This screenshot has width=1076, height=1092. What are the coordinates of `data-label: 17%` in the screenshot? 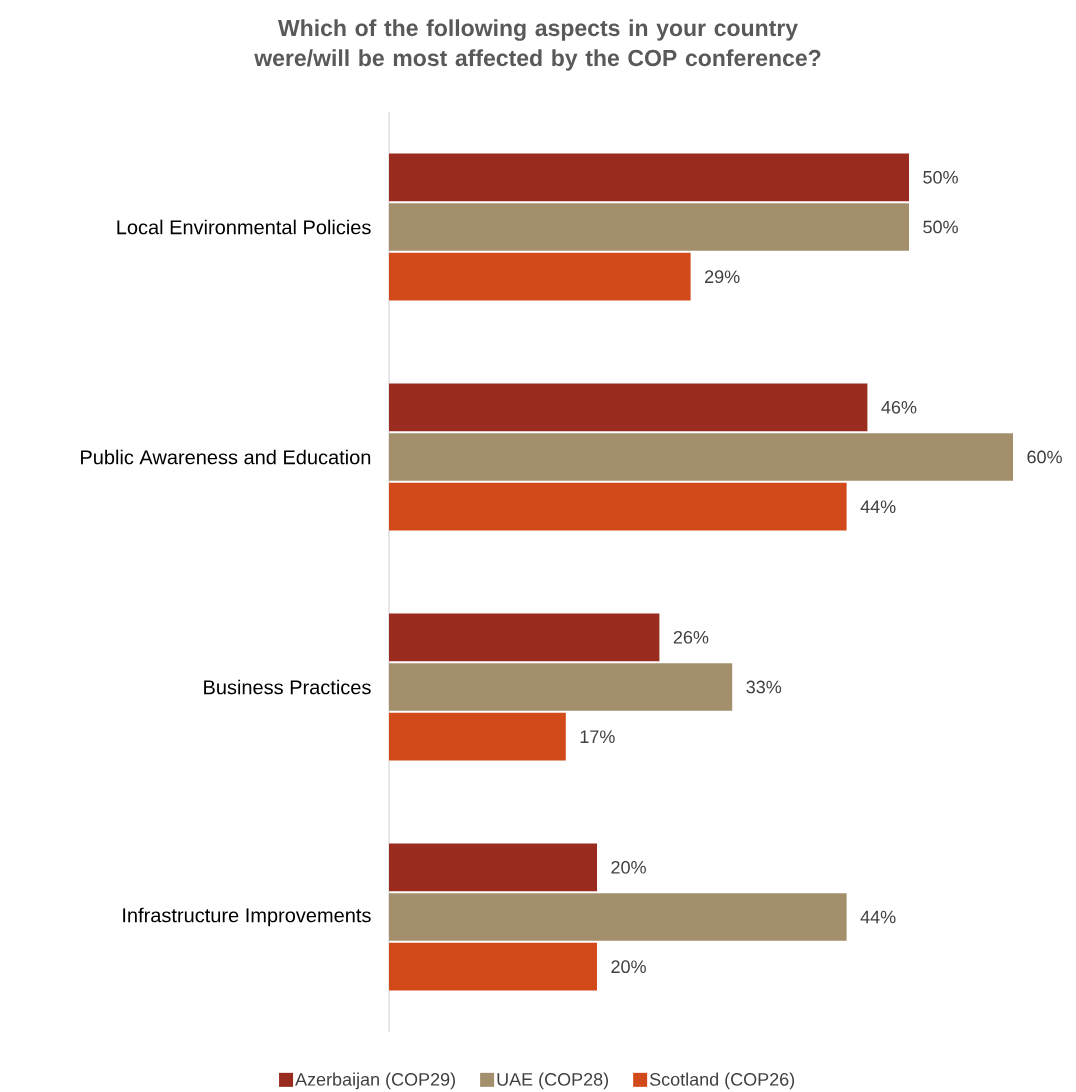 It's located at (597, 736).